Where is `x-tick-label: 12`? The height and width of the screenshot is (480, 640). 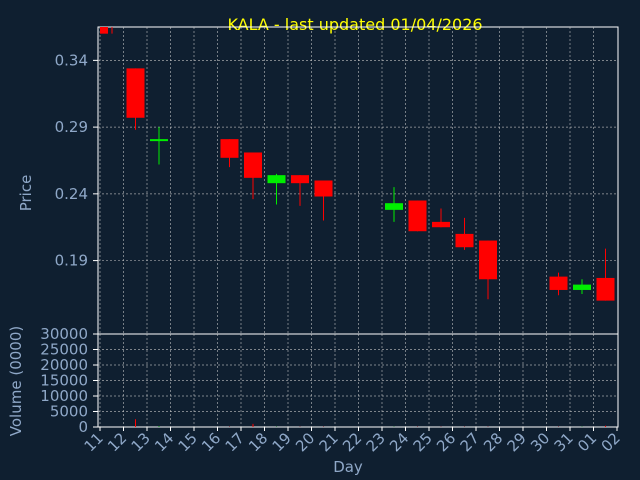
x-tick-label: 12 is located at coordinates (117, 442).